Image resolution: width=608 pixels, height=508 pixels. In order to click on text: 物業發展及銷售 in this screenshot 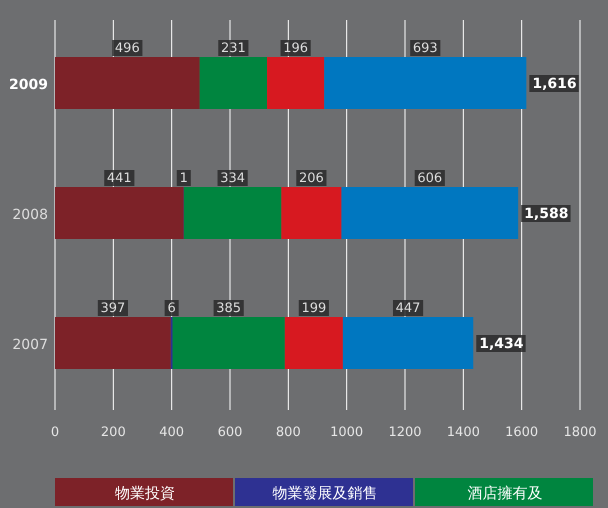, I will do `click(325, 493)`.